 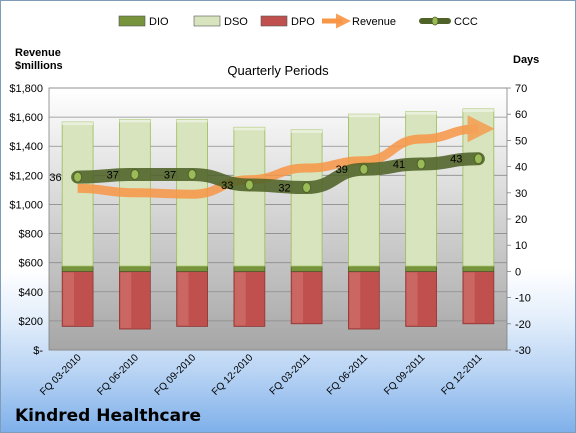 I want to click on revenue-line, so click(x=286, y=157).